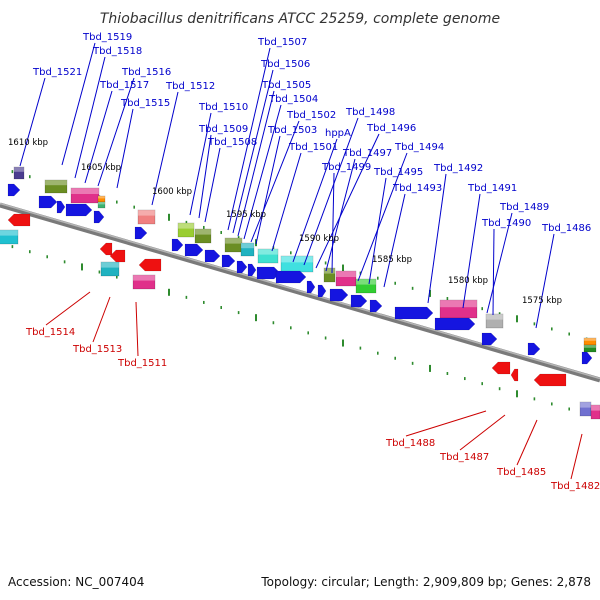 This screenshot has width=600, height=600. Describe the element at coordinates (76, 582) in the screenshot. I see `accession-text: Accession: NC_007404` at that location.